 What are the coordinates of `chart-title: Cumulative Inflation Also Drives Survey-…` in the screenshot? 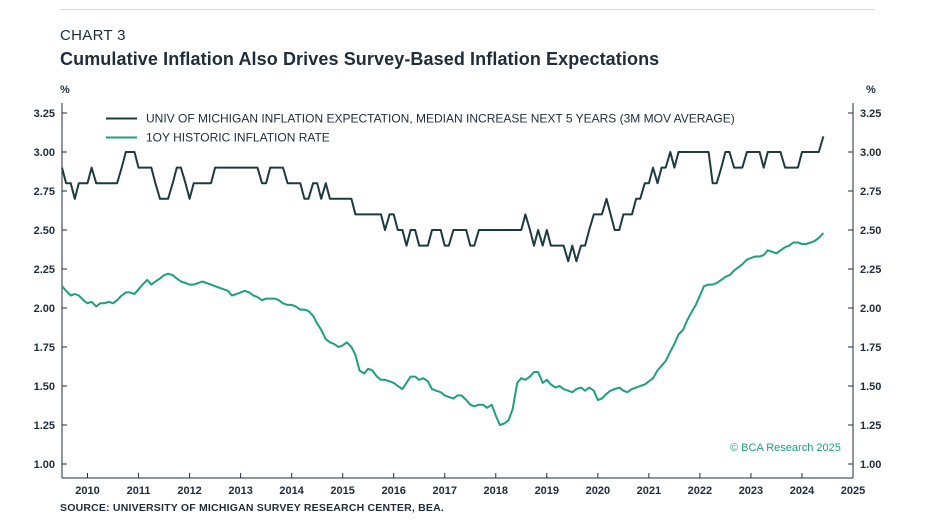 It's located at (360, 59).